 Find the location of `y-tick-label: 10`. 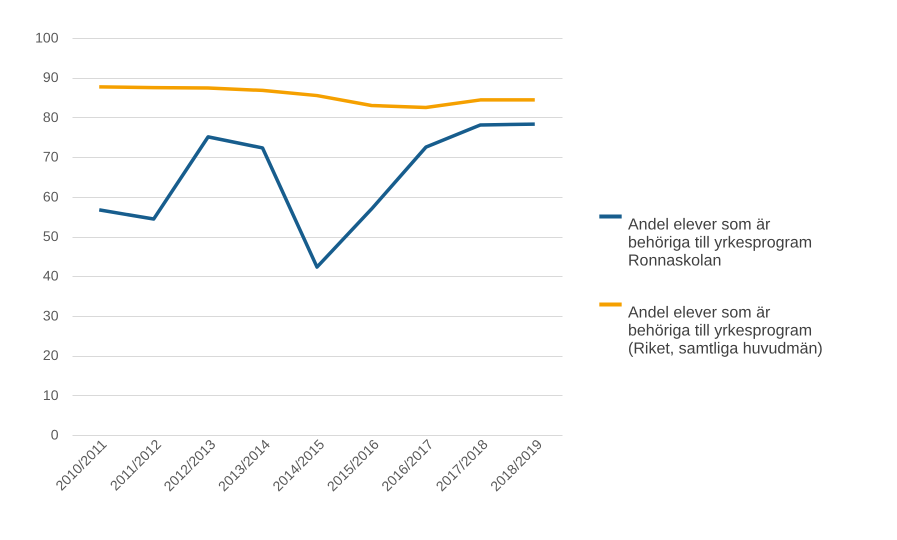

y-tick-label: 10 is located at coordinates (50, 394).